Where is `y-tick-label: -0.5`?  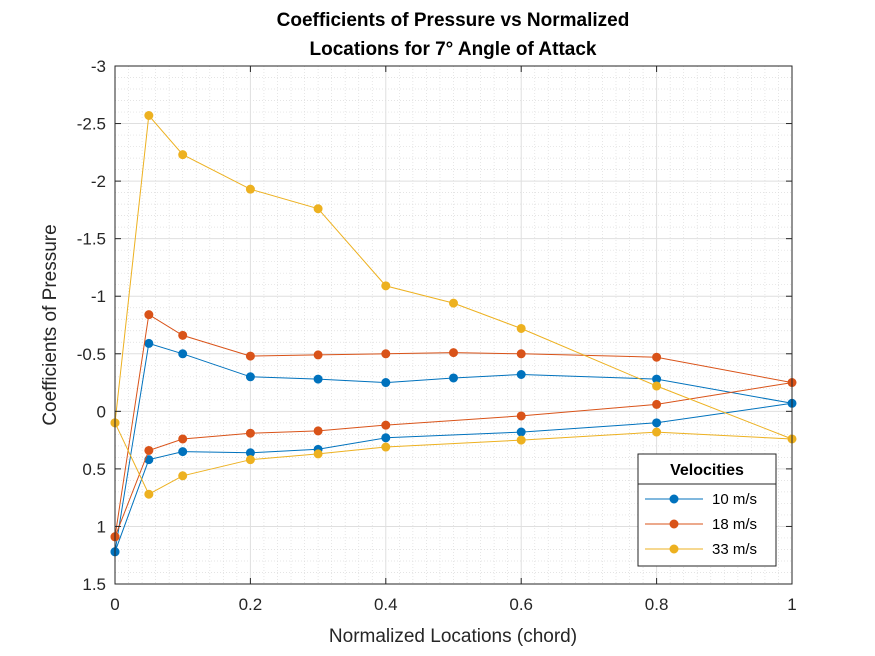
y-tick-label: -0.5 is located at coordinates (91, 354).